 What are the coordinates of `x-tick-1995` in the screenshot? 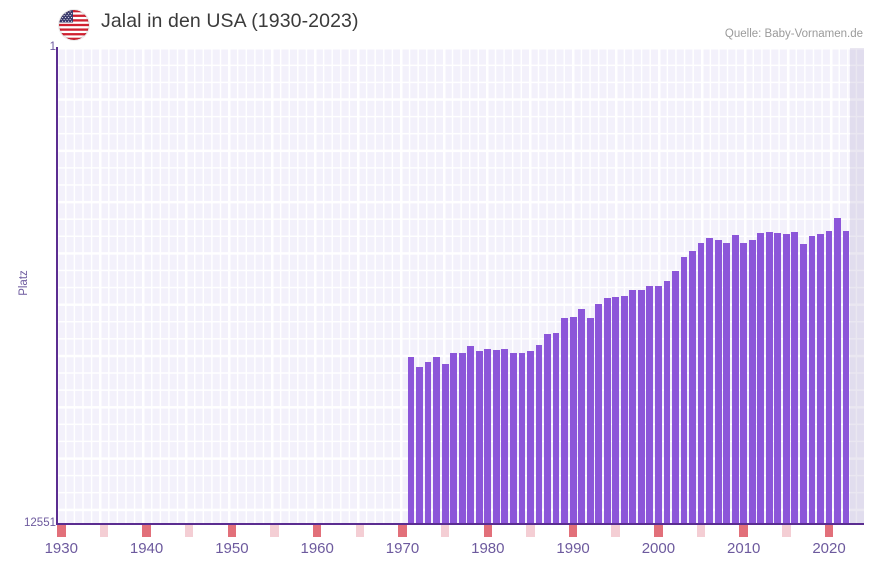 It's located at (615, 531).